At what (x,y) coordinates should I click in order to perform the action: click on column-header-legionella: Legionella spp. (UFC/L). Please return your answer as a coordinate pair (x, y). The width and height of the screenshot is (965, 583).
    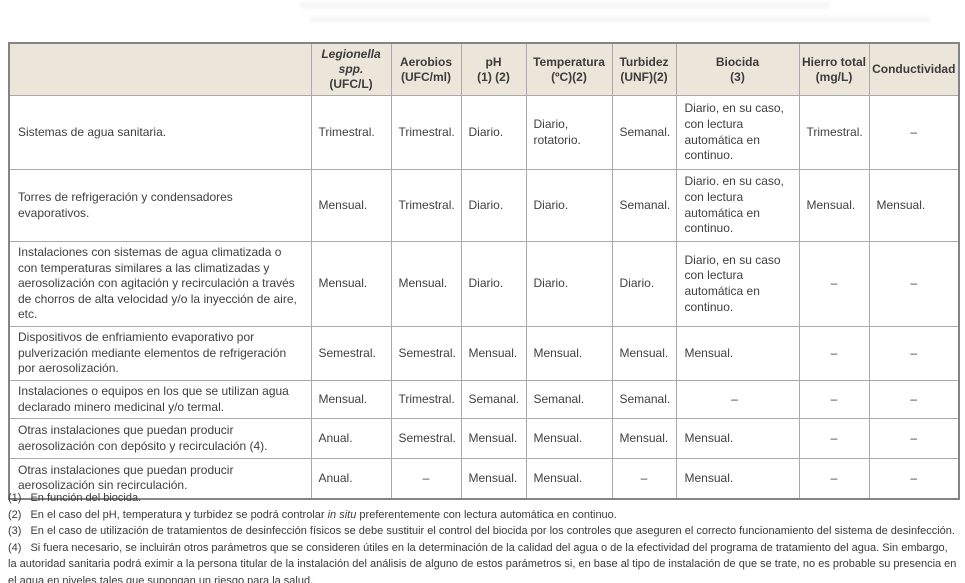
    Looking at the image, I should click on (351, 69).